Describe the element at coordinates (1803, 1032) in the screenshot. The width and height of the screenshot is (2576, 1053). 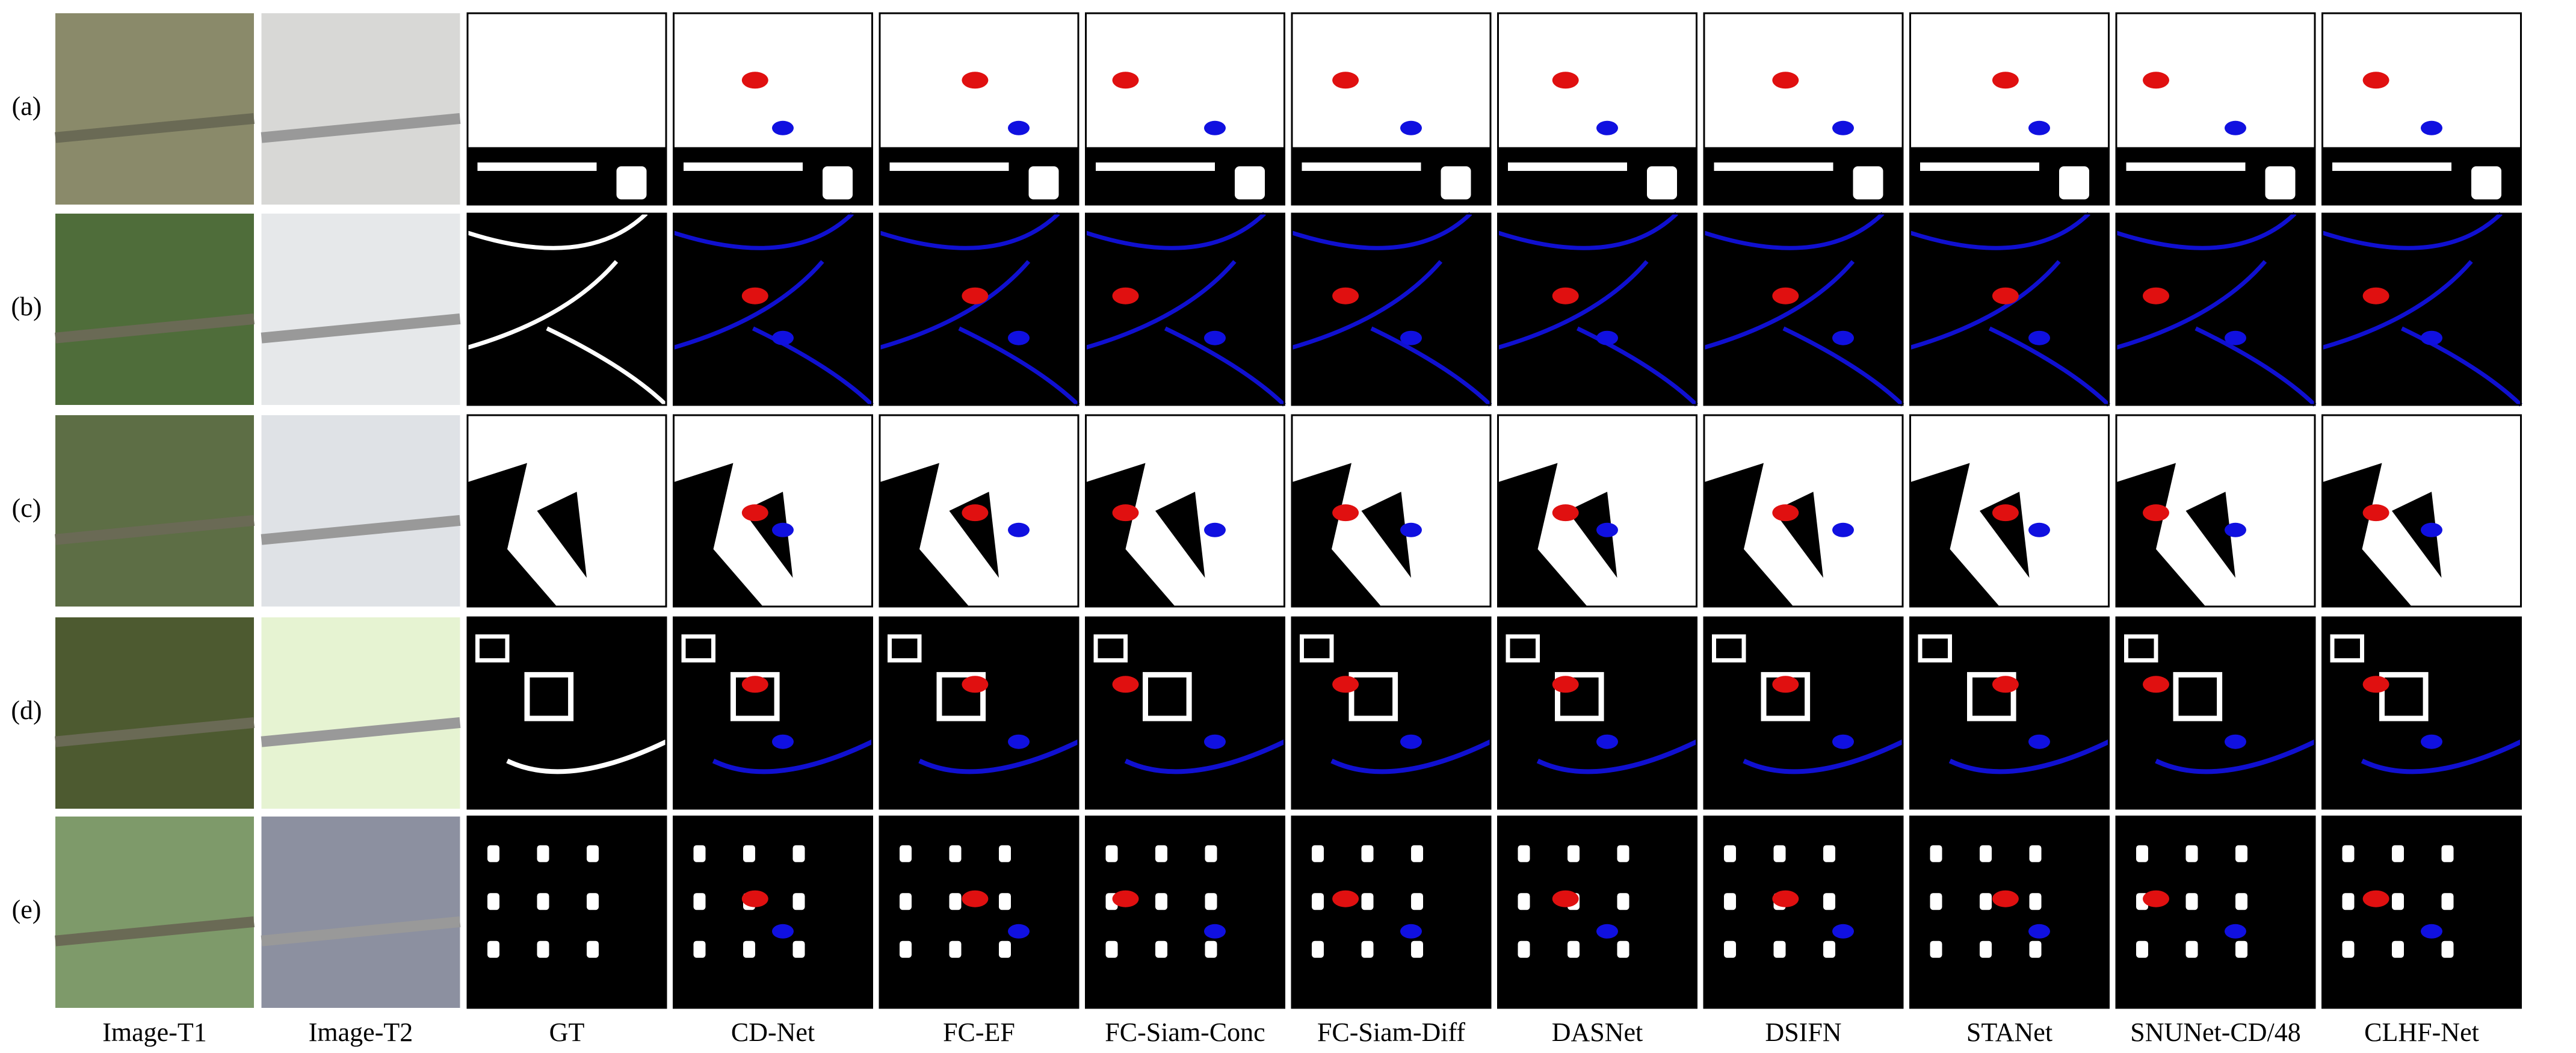
I see `column-label: DSIFN` at that location.